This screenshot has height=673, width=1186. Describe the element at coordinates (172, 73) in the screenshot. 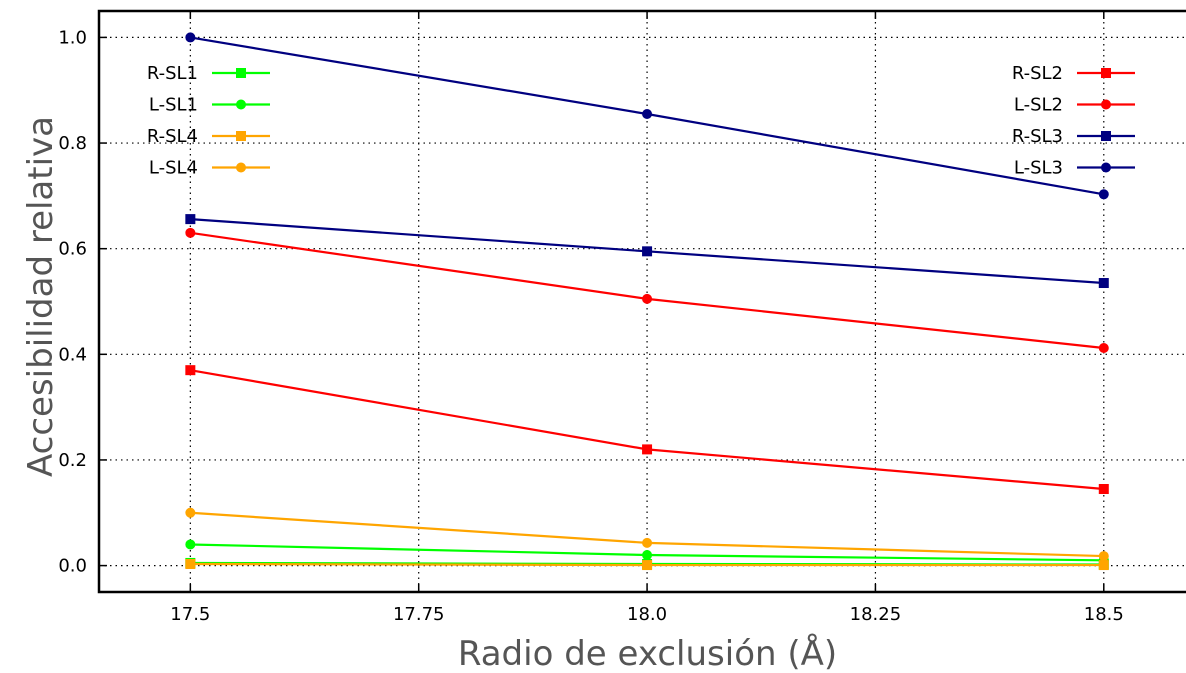

I see `legend-label: R-SL1` at that location.